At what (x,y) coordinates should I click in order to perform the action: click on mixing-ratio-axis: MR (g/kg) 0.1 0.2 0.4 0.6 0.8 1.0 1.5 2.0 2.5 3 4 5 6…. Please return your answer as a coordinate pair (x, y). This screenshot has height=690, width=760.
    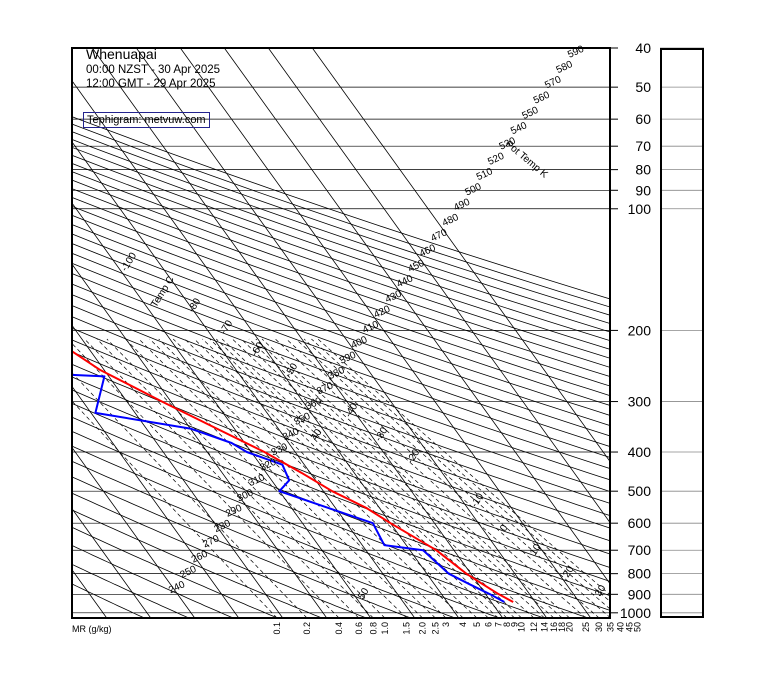
    Looking at the image, I should click on (357, 628).